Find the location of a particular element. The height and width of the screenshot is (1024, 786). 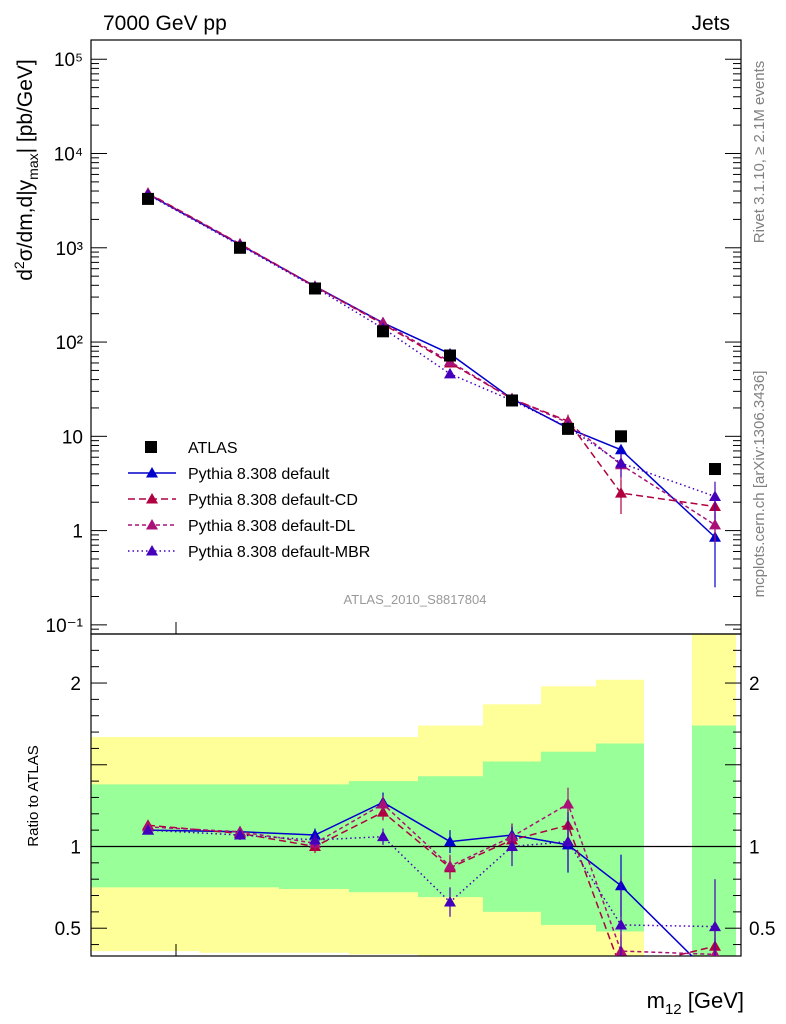

y-tick-label: 1 is located at coordinates (77, 532).